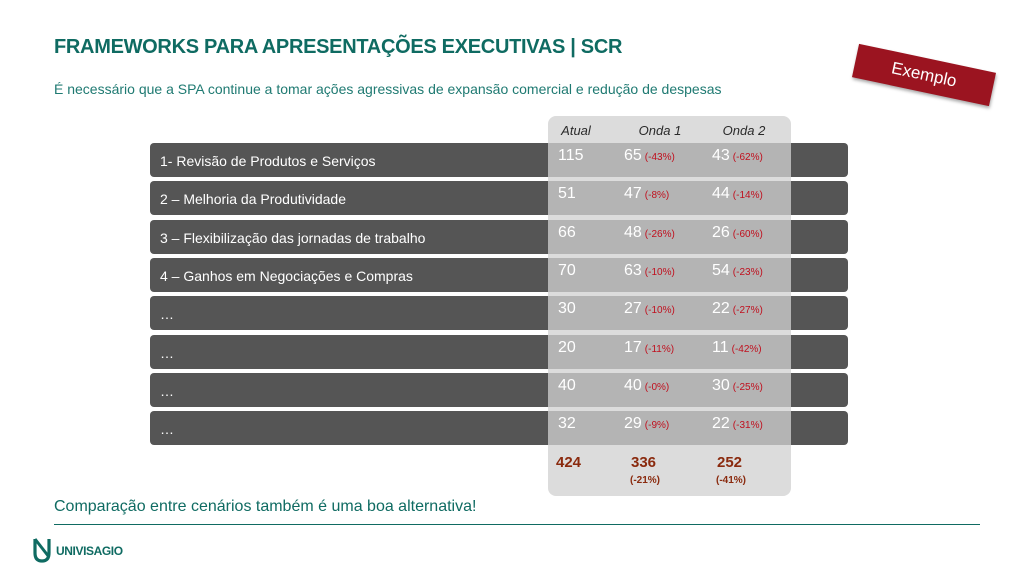  What do you see at coordinates (747, 195) in the screenshot?
I see `value-onda-2-pct: (-14%)` at bounding box center [747, 195].